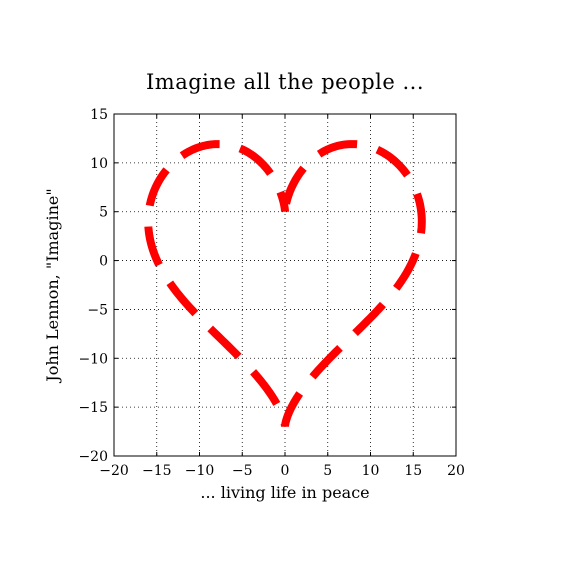 The image size is (570, 570). I want to click on x-tick-label: 20, so click(456, 471).